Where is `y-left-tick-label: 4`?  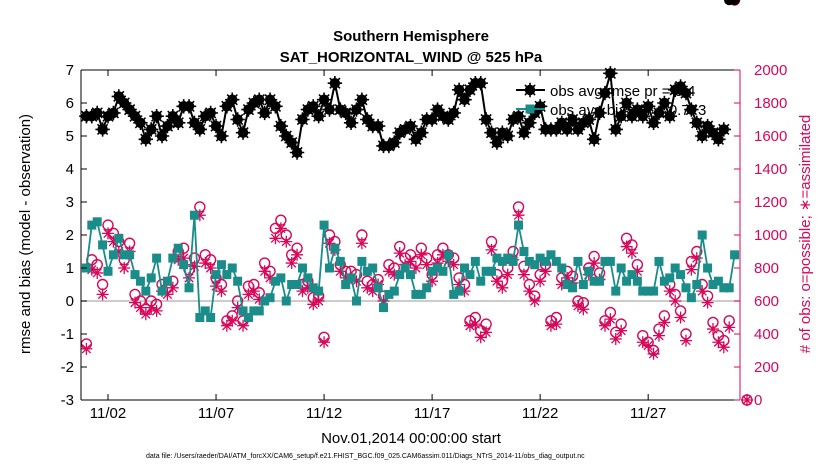
y-left-tick-label: 4 is located at coordinates (70, 169).